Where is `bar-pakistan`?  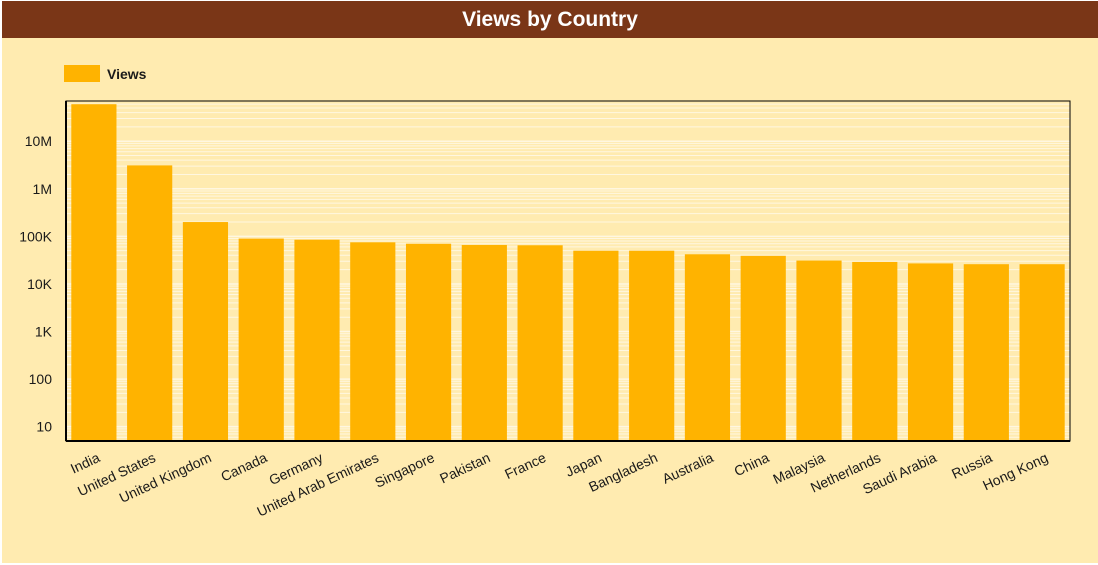 bar-pakistan is located at coordinates (484, 342).